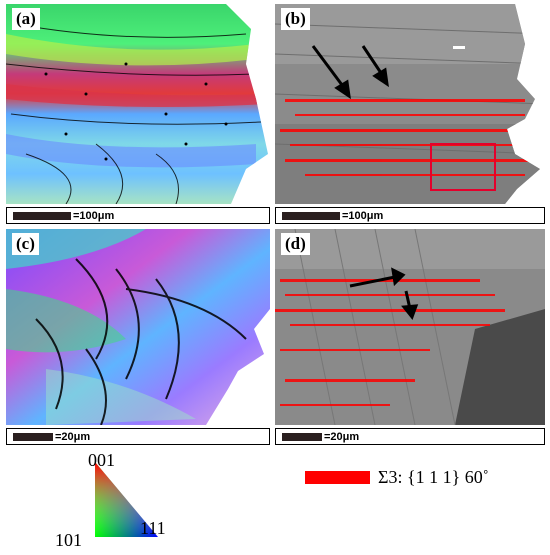 This screenshot has width=550, height=555. I want to click on ipf-label-101: 101, so click(68, 540).